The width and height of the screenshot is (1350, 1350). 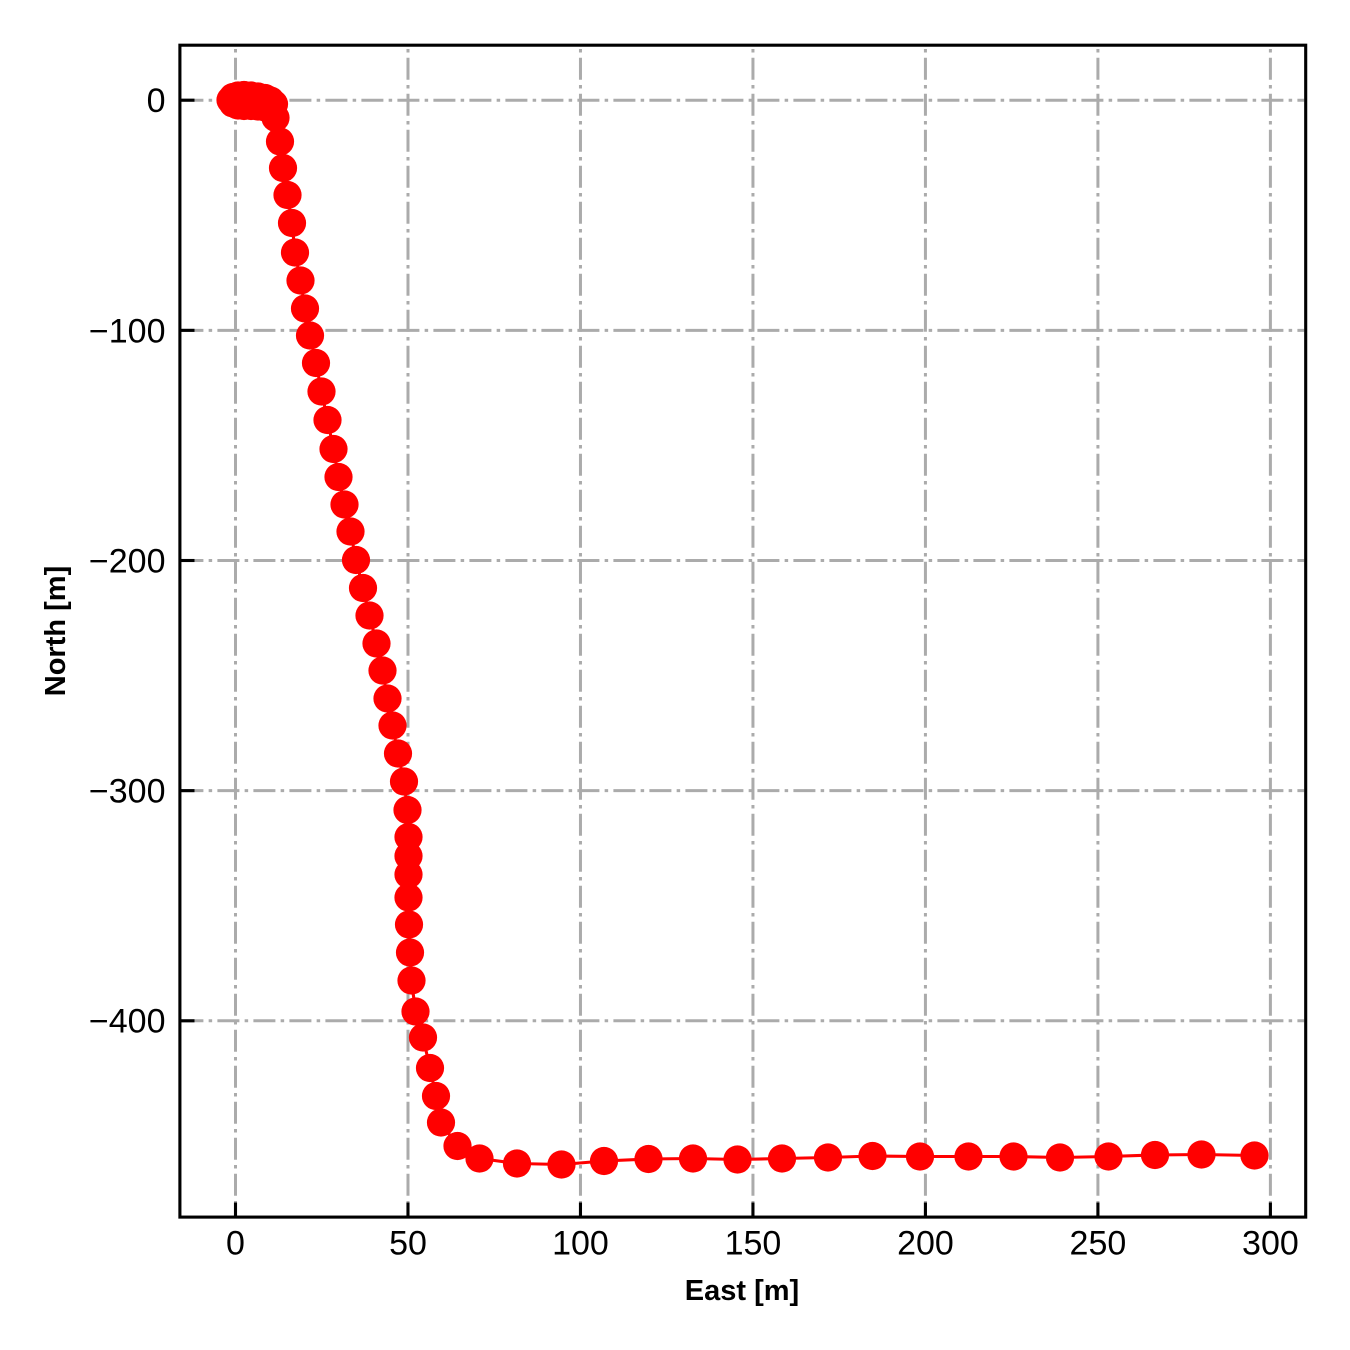 I want to click on svg-text: 300, so click(x=1270, y=1244).